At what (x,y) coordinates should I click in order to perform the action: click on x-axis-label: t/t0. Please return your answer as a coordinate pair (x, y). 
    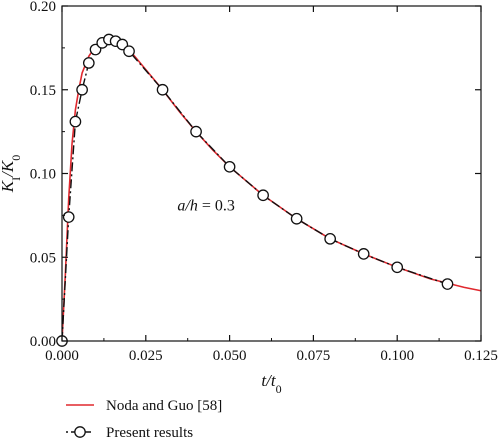
    Looking at the image, I should click on (271, 383).